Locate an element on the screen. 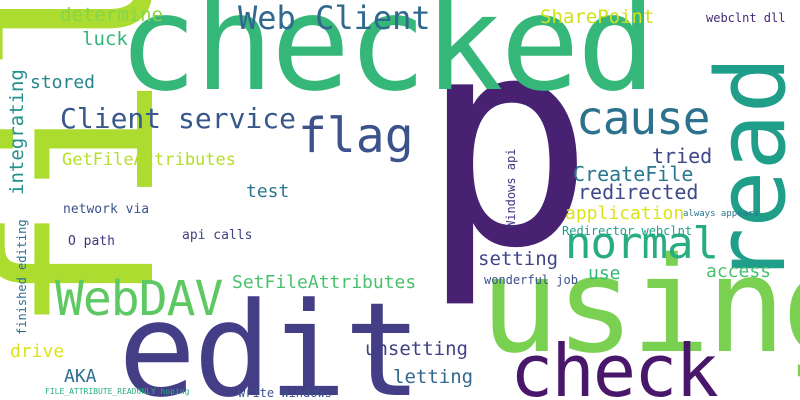  word-unsetting: unsetting is located at coordinates (416, 349).